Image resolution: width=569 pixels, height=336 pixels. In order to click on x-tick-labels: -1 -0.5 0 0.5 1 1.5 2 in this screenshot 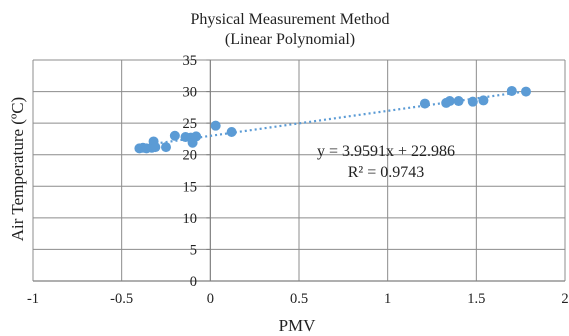, I will do `click(298, 299)`.